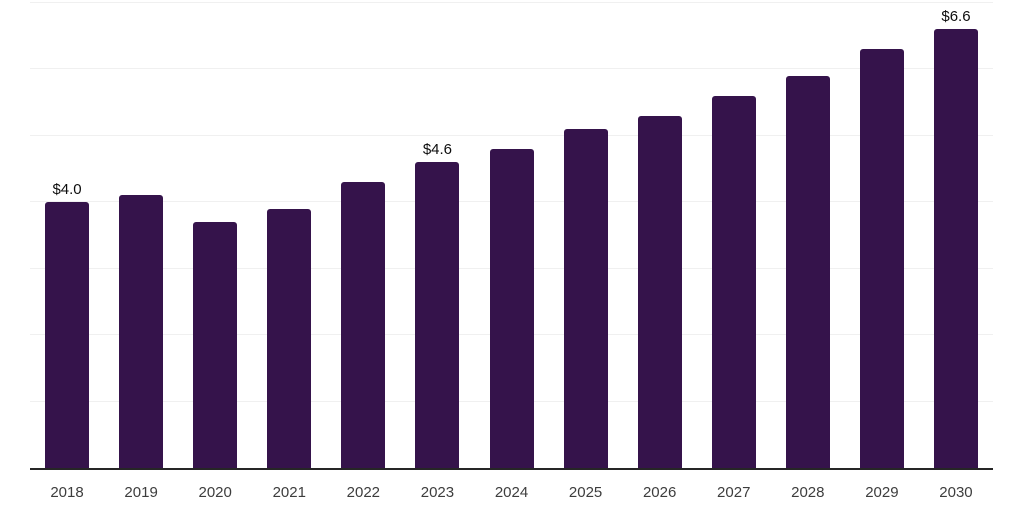  I want to click on bar-slot-2022, so click(363, 234).